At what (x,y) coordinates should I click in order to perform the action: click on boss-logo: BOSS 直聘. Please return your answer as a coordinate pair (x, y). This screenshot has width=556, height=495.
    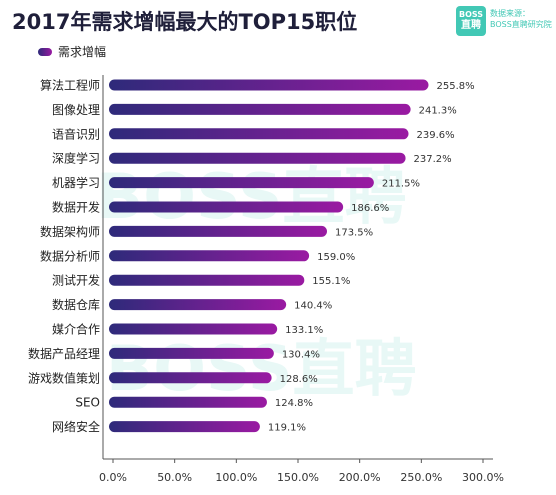
    Looking at the image, I should click on (471, 21).